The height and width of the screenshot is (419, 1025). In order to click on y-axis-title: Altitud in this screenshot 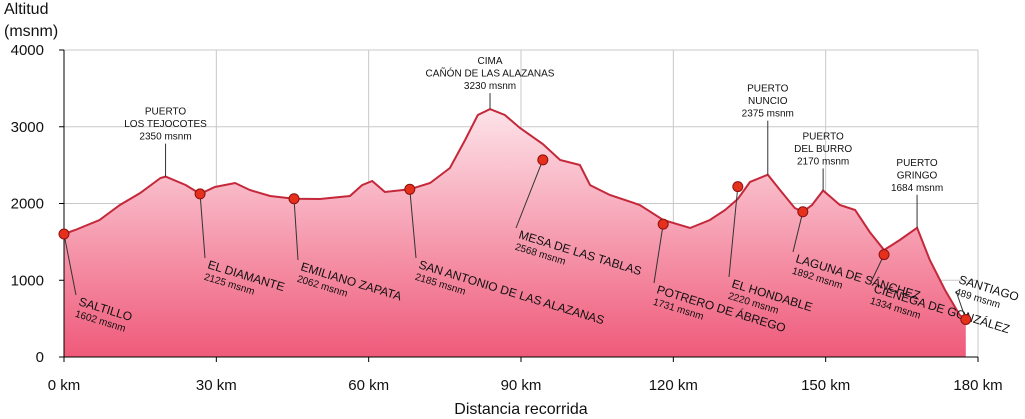, I will do `click(26, 9)`.